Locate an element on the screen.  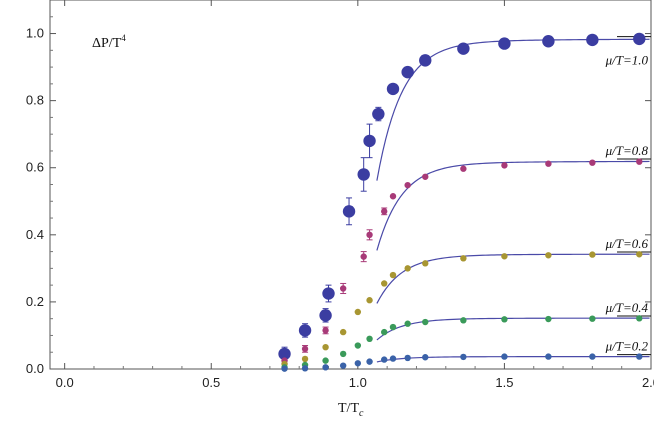
curve-labels: μ/T=1.0 μ/T=0.8 μ/T=0.6 μ/T=0.4 μ/T=0.2 is located at coordinates (627, 203).